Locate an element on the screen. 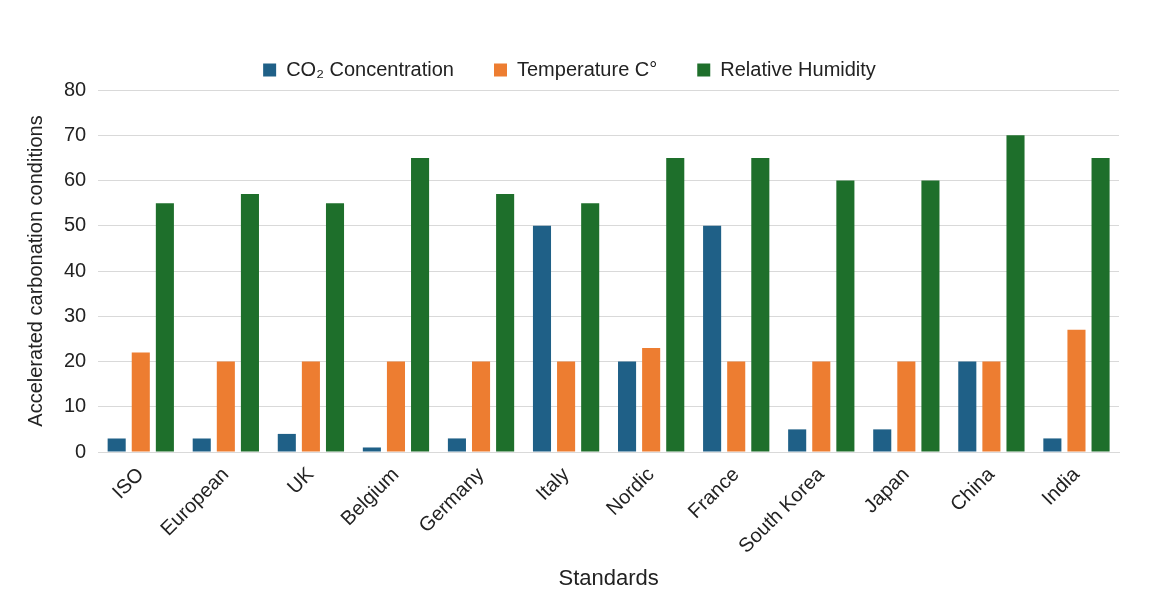 The height and width of the screenshot is (606, 1149). y-tick-label: 0 is located at coordinates (81, 450).